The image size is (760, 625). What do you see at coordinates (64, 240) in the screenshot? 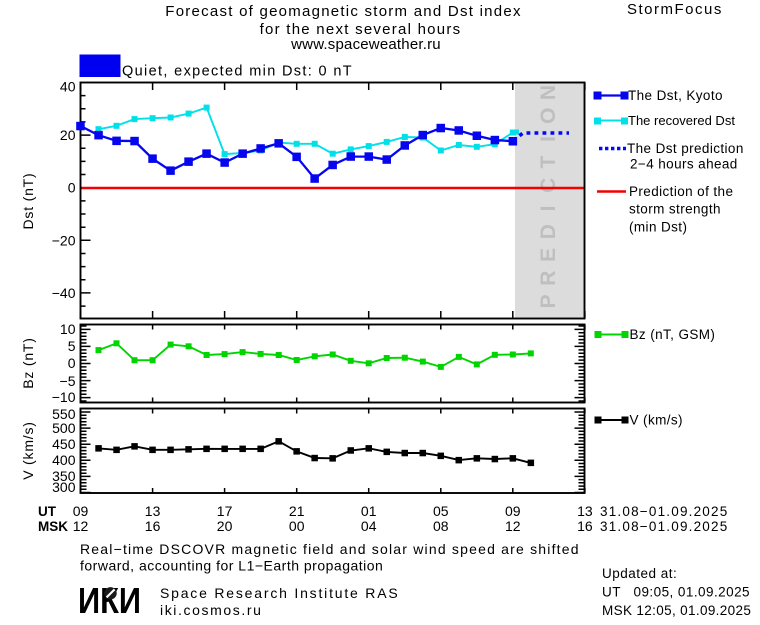
I see `svg-text: −20` at bounding box center [64, 240].